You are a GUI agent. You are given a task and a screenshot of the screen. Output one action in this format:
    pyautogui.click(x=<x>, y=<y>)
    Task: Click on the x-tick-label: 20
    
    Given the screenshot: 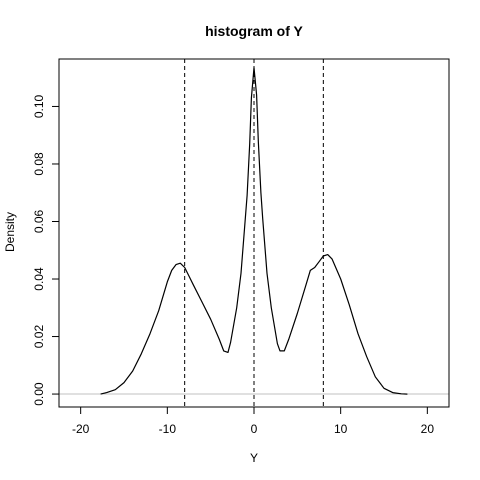 What is the action you would take?
    pyautogui.click(x=428, y=429)
    